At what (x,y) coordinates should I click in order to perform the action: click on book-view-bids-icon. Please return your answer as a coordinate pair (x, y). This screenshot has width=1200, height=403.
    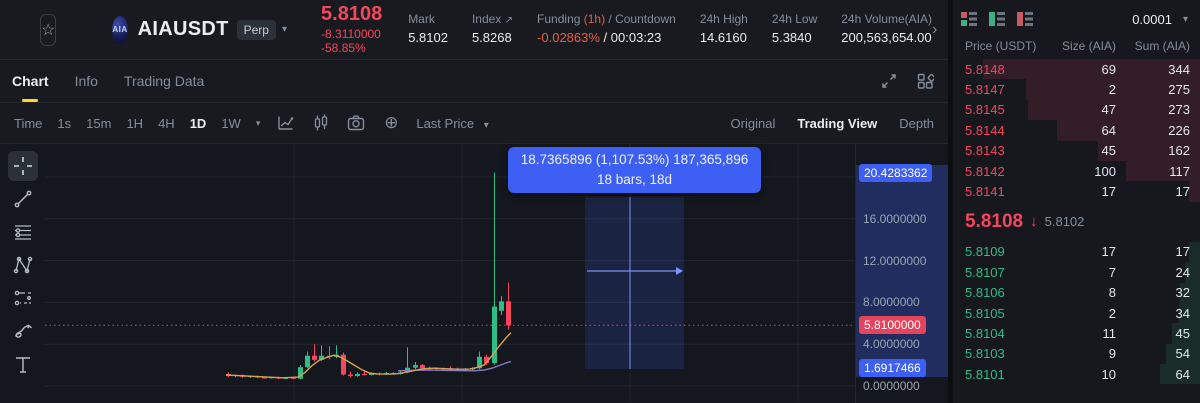
    Looking at the image, I should click on (997, 19).